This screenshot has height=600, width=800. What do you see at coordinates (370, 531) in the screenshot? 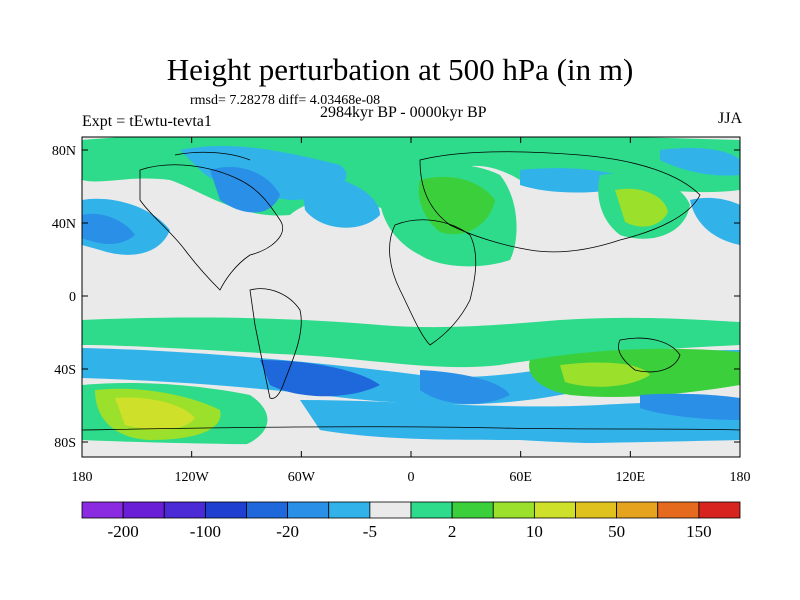
I see `colorbar-label: -5` at bounding box center [370, 531].